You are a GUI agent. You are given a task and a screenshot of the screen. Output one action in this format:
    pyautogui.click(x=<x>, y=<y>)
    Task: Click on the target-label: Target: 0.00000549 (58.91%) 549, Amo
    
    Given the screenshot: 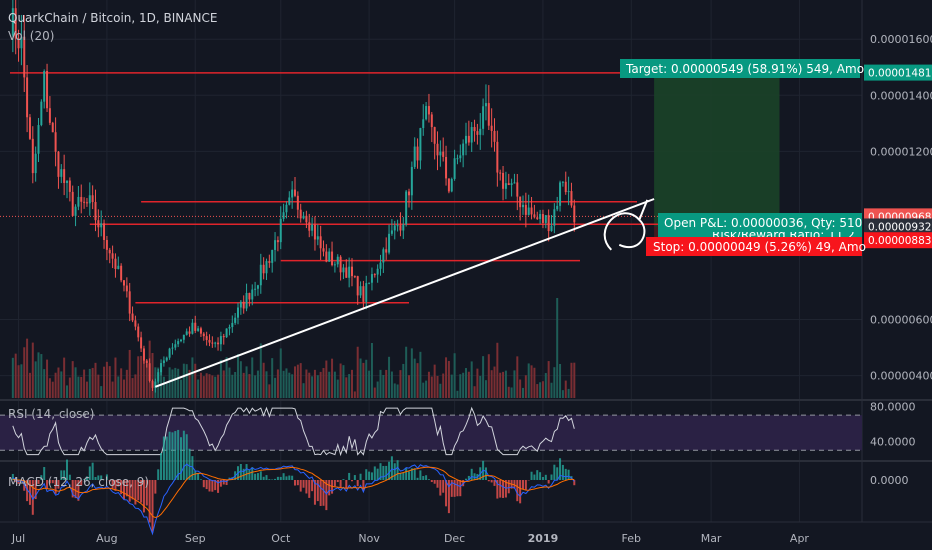 What is the action you would take?
    pyautogui.click(x=744, y=69)
    